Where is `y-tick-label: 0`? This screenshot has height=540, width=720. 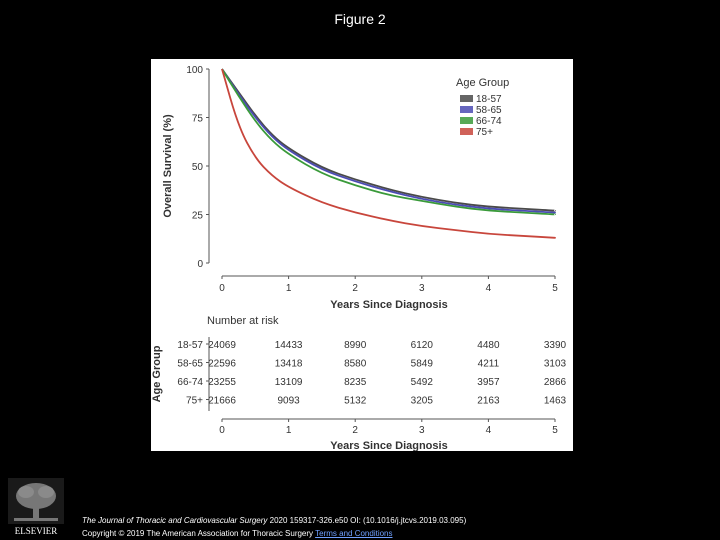 y-tick-label: 0 is located at coordinates (200, 264).